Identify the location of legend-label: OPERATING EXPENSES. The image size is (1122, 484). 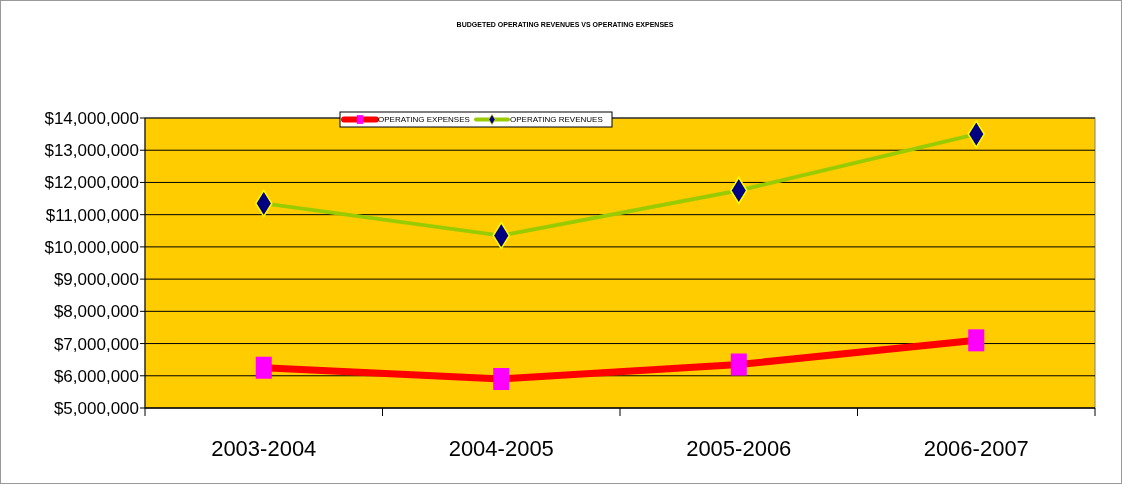
(424, 120).